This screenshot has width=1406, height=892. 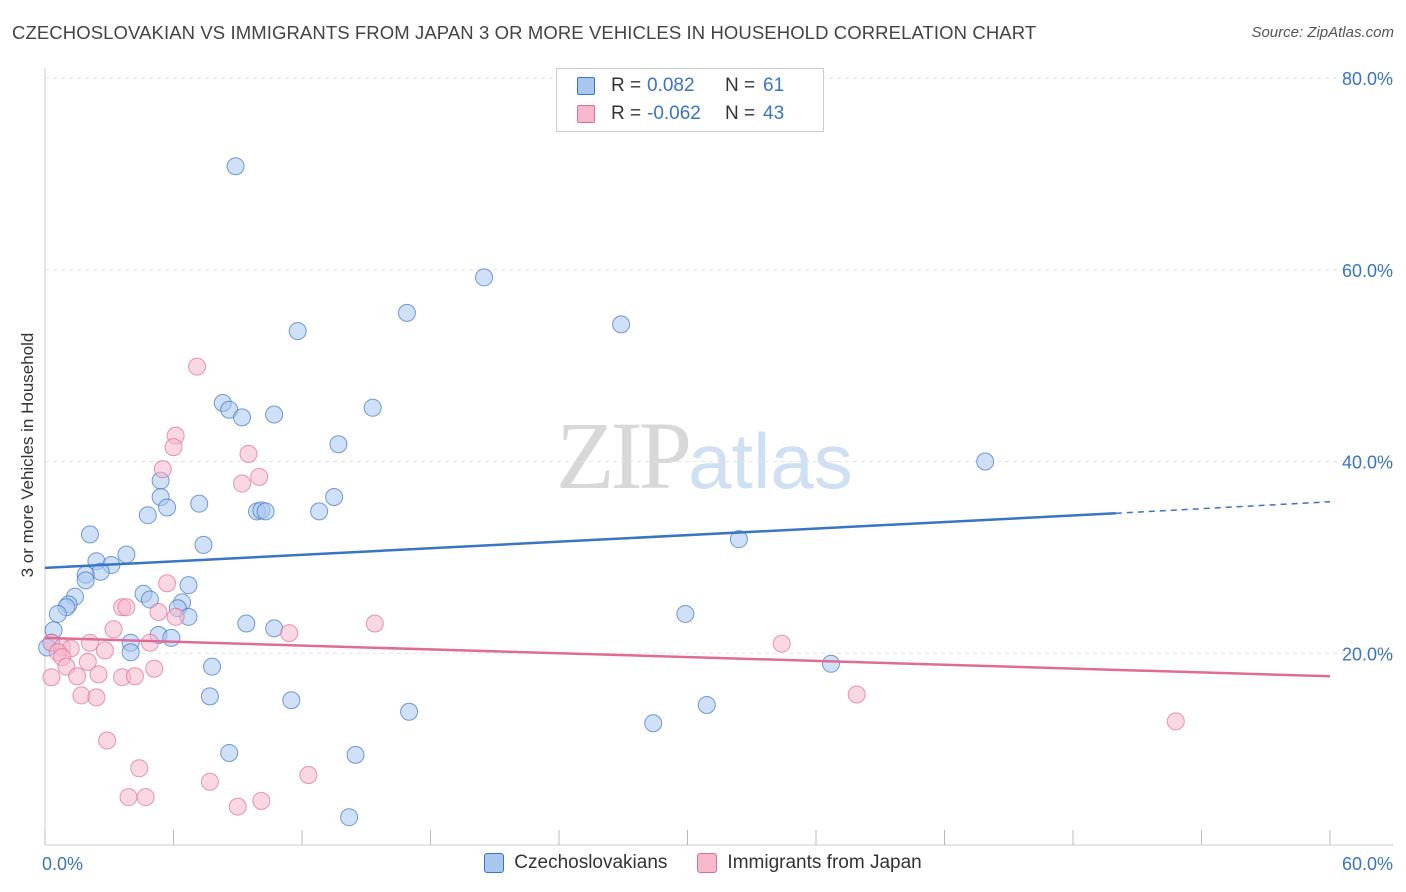 What do you see at coordinates (62, 864) in the screenshot?
I see `x-tick-label: 0.0%` at bounding box center [62, 864].